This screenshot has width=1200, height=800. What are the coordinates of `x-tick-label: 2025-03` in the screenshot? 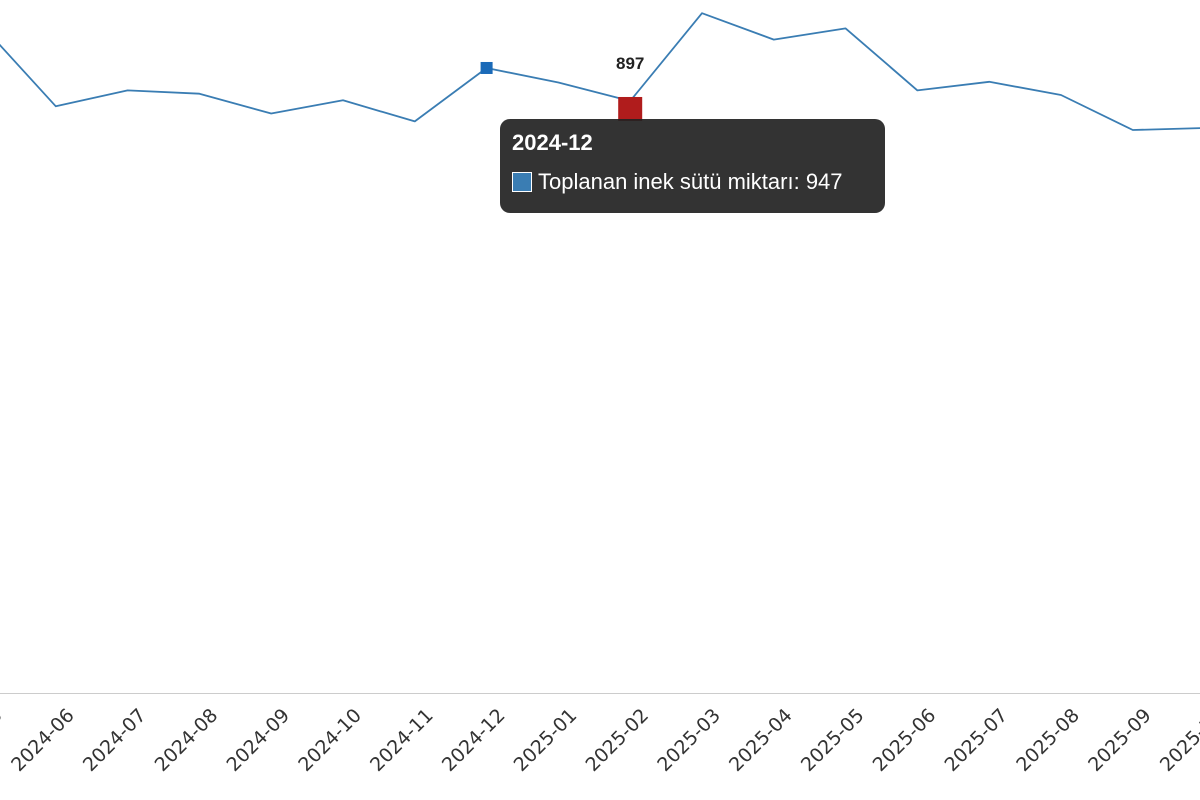 It's located at (689, 740).